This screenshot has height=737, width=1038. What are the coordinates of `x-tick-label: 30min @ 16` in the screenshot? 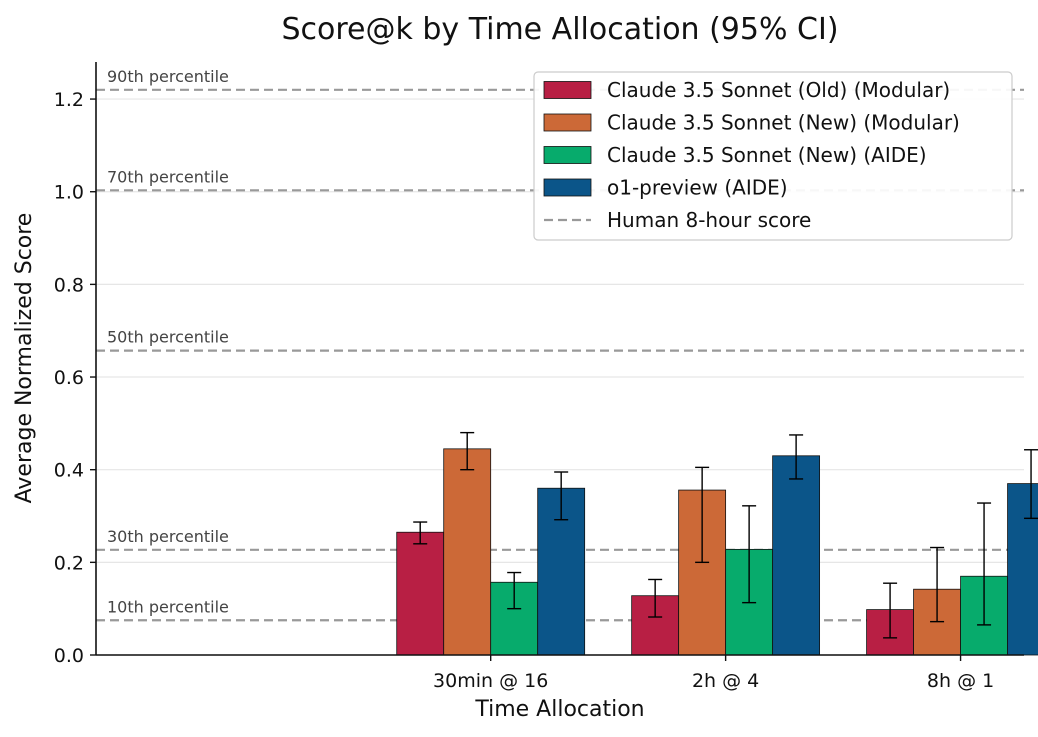 It's located at (490, 681).